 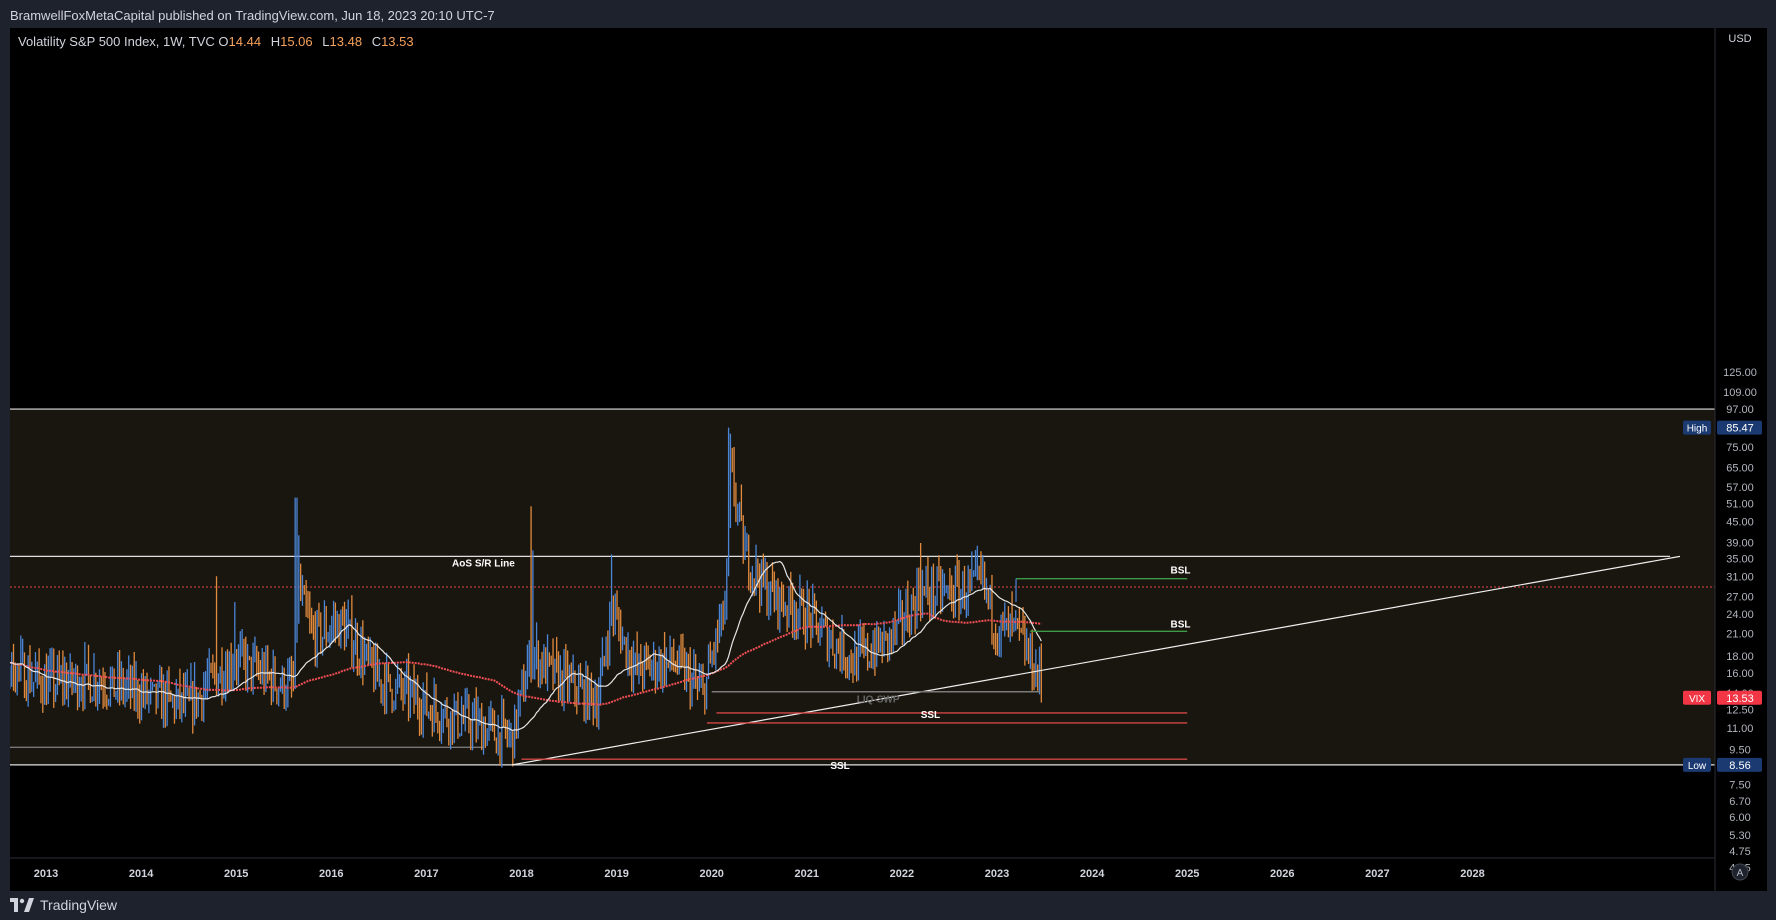 I want to click on x-tick-label: 2013, so click(x=46, y=874).